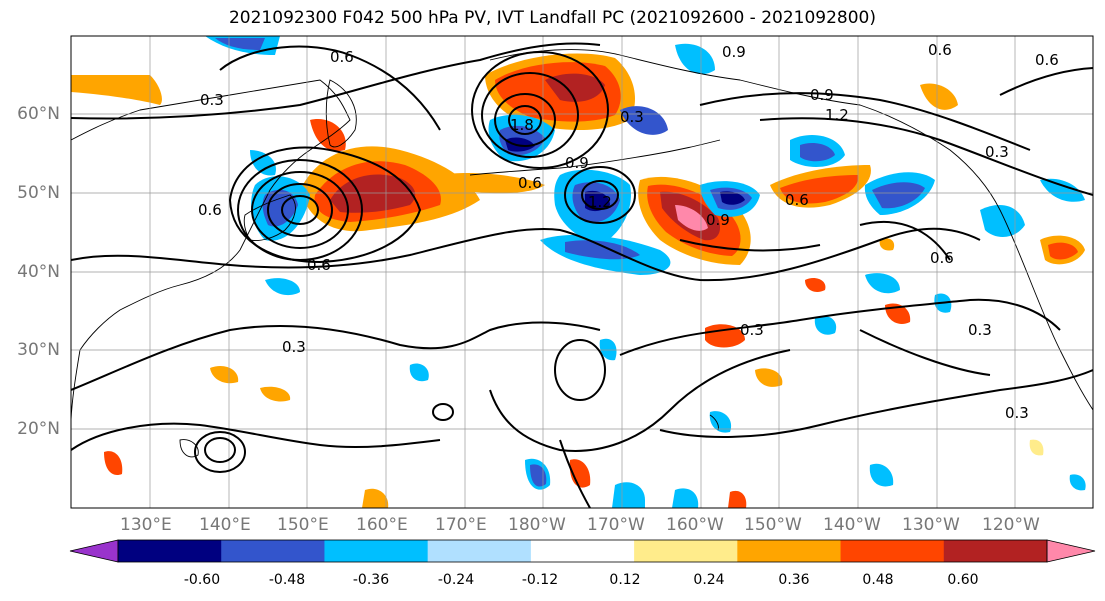 This screenshot has width=1105, height=601. I want to click on coast-japan, so click(269, 217).